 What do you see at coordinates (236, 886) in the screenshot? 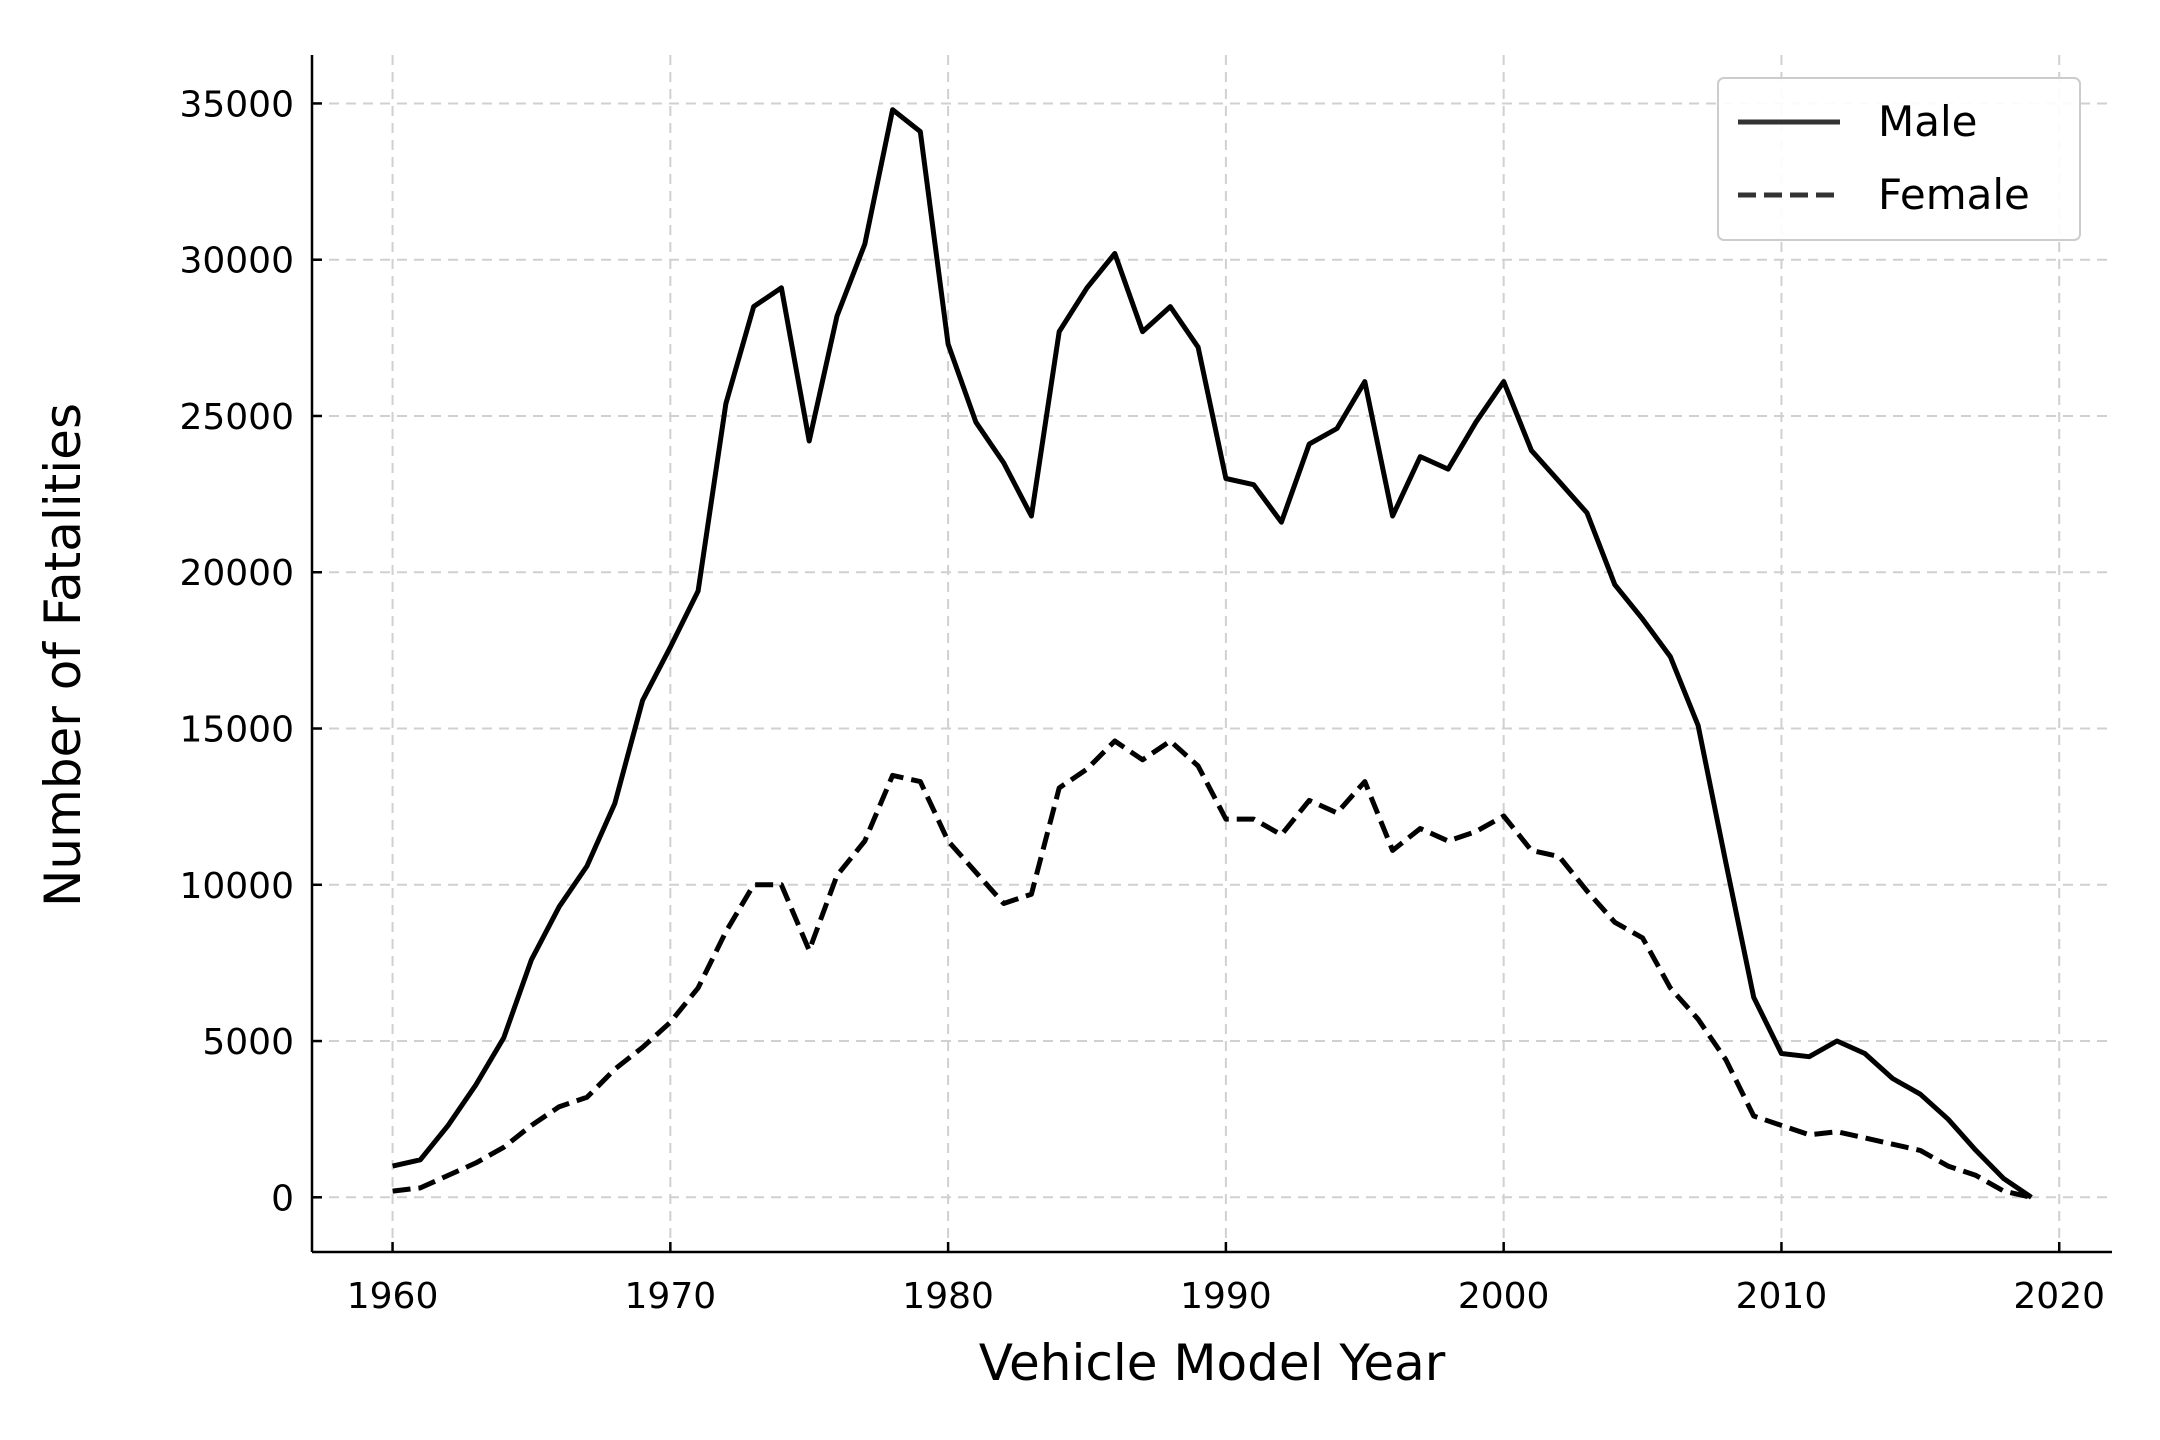
I see `y-tick-label: 10000` at bounding box center [236, 886].